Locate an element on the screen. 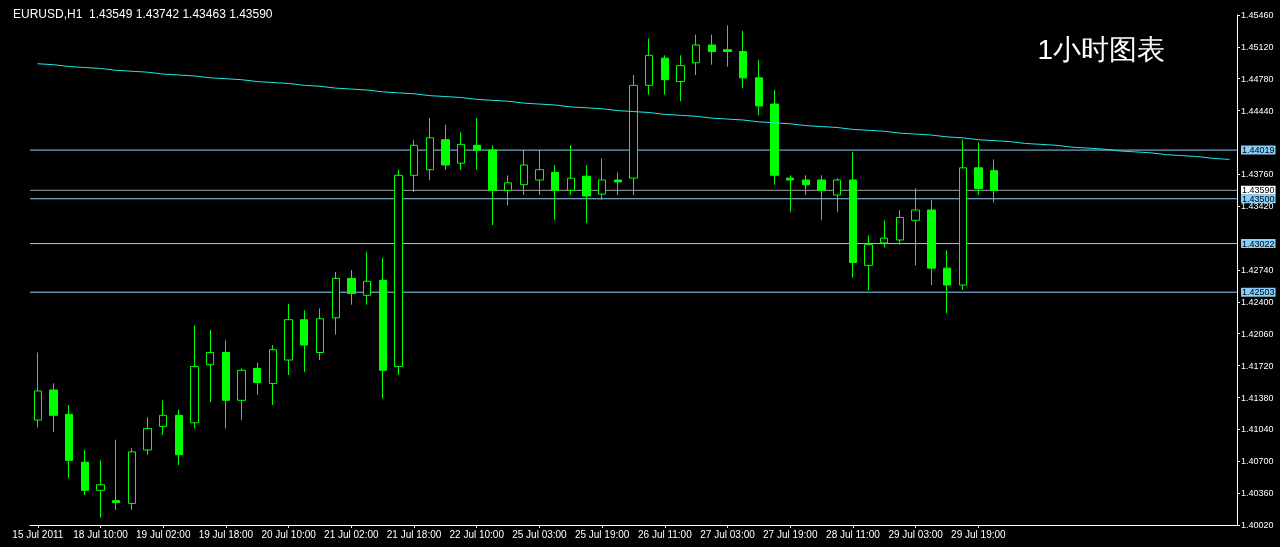  x-tick-label: 21 Jul 18:00 is located at coordinates (414, 534).